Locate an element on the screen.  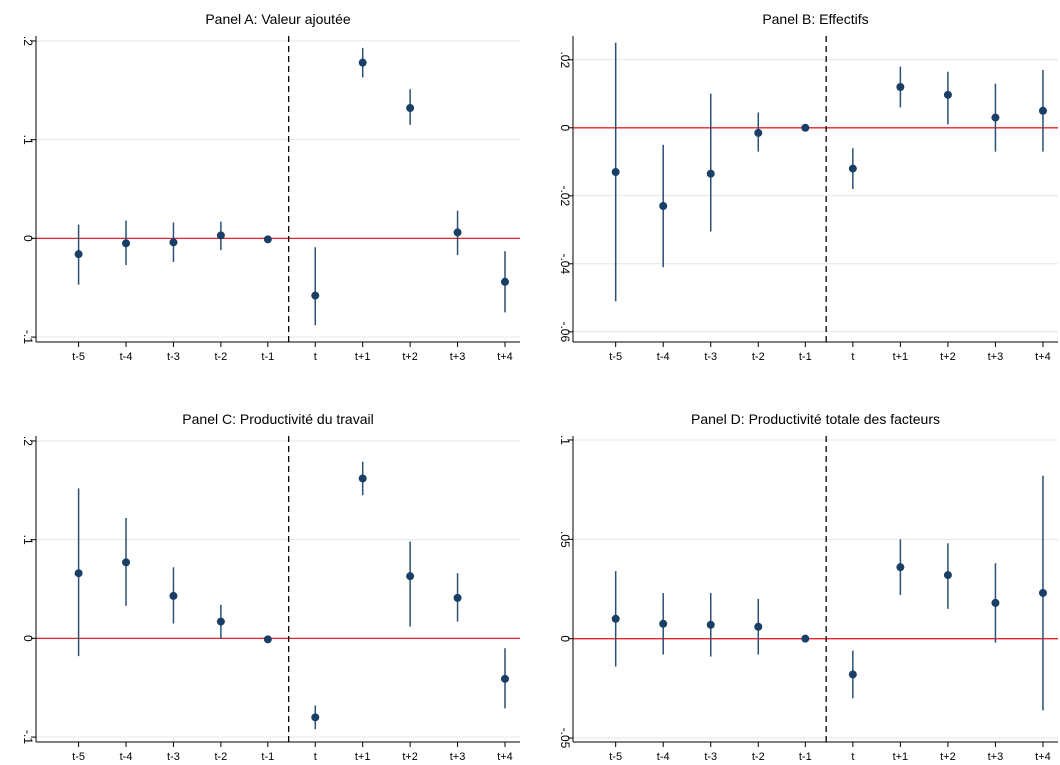
y-tick-label: -.04 is located at coordinates (565, 263).